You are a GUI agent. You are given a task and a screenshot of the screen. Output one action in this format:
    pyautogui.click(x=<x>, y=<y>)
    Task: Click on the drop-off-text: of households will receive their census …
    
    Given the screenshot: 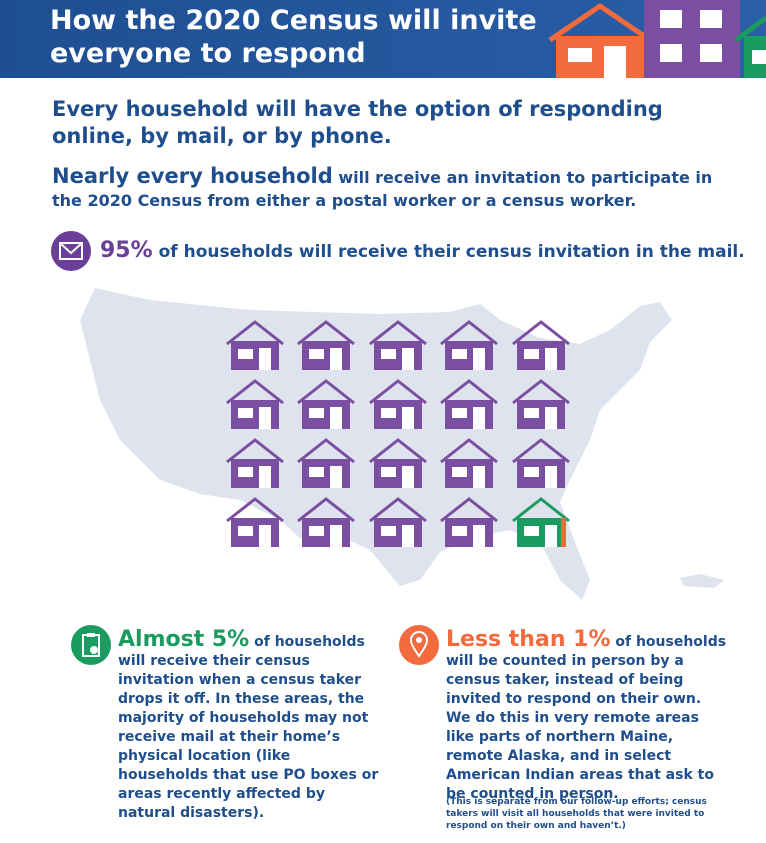 What is the action you would take?
    pyautogui.click(x=248, y=727)
    